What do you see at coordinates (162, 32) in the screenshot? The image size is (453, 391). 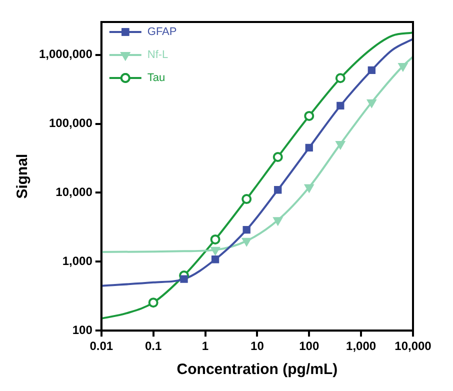 I see `legend-label: GFAP` at bounding box center [162, 32].